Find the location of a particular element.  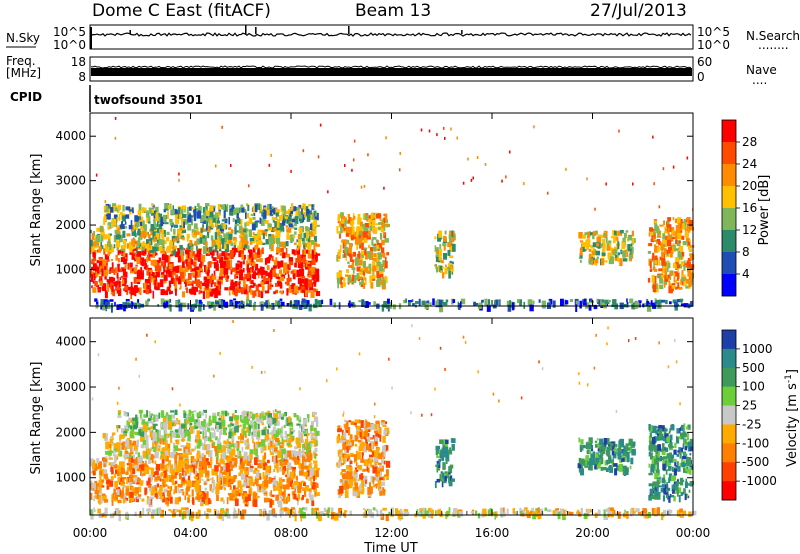

scatter-cell is located at coordinates (354, 160).